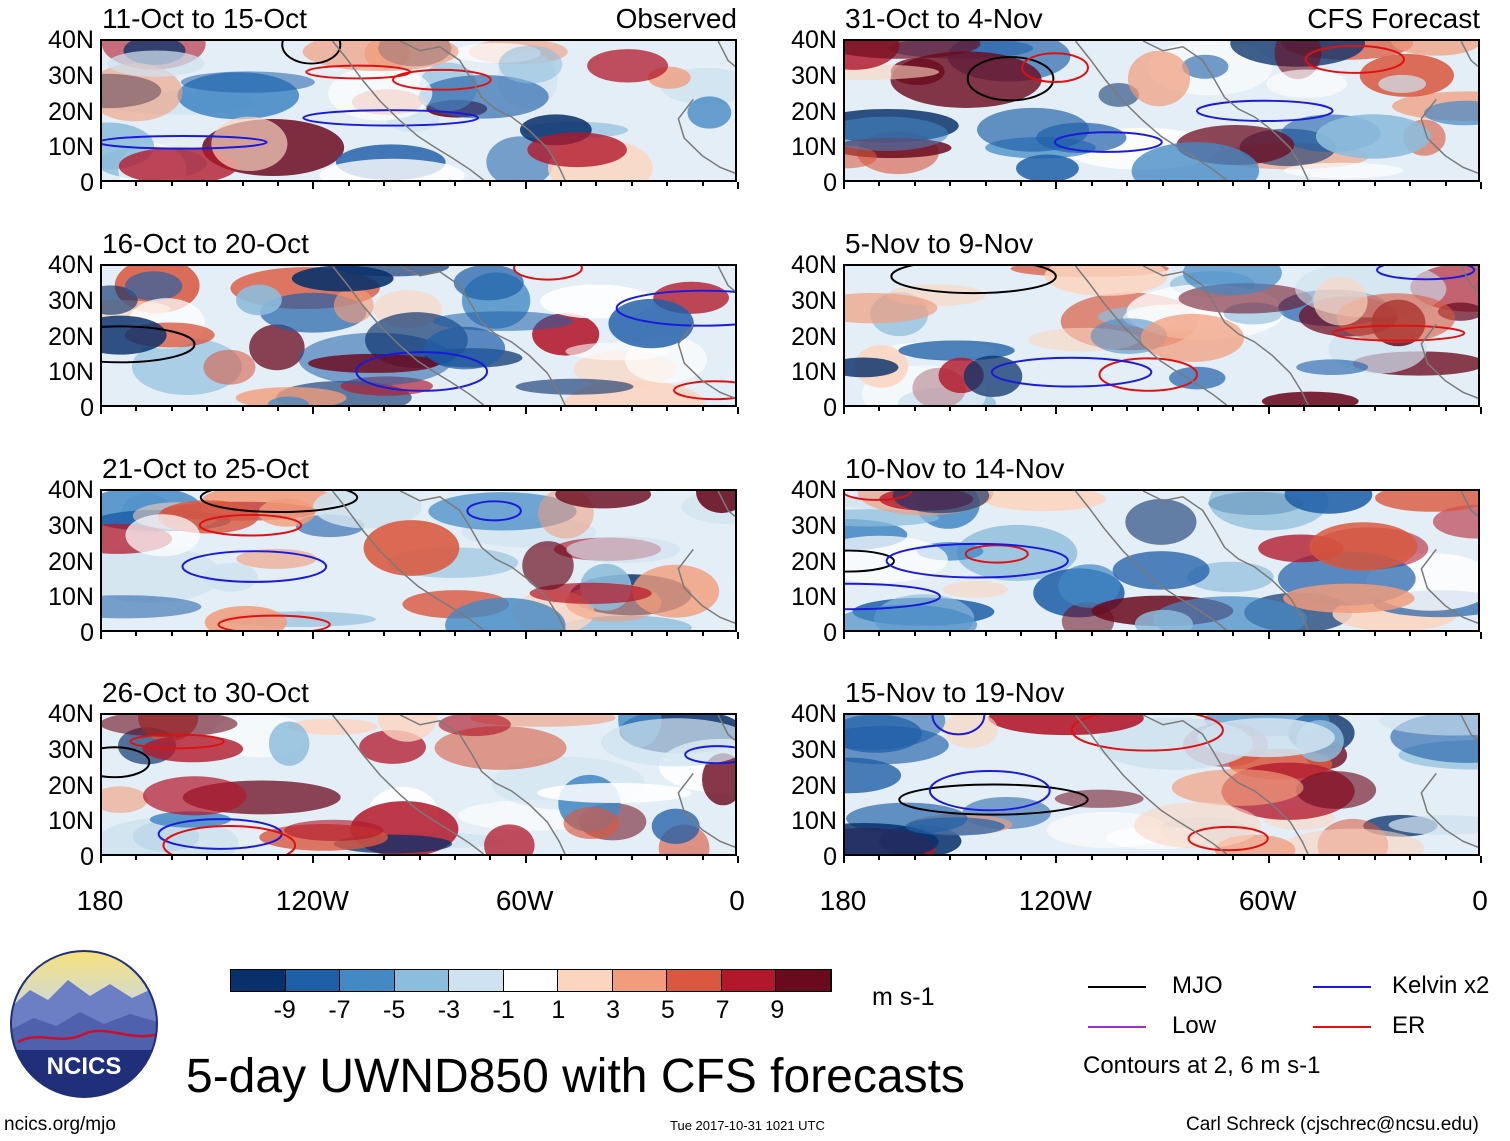 The image size is (1510, 1141). What do you see at coordinates (814, 300) in the screenshot?
I see `y-tick-label: 30N` at bounding box center [814, 300].